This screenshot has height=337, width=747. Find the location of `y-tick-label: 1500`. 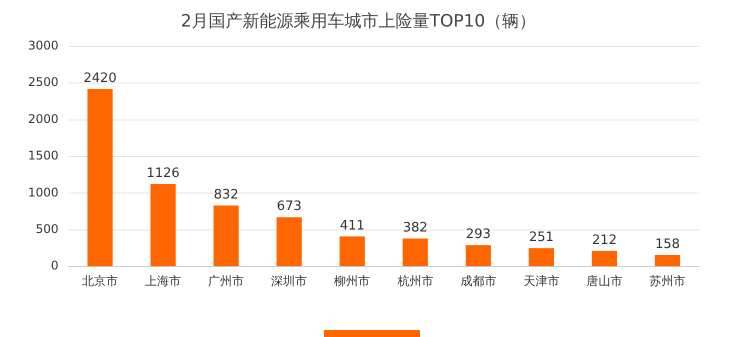

y-tick-label: 1500 is located at coordinates (43, 155).